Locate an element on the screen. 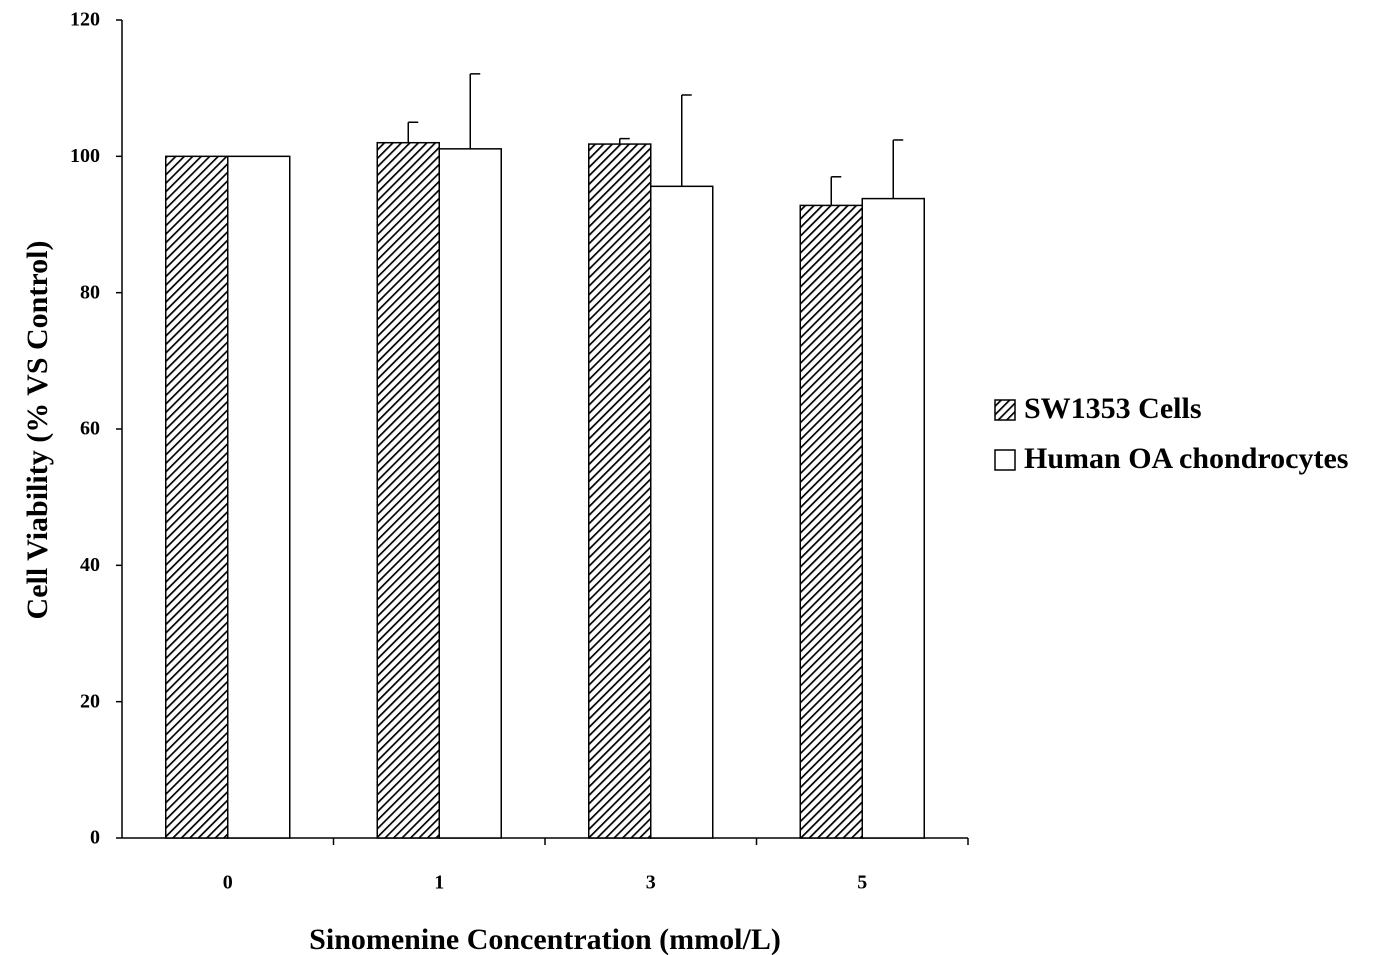 This screenshot has height=955, width=1400. y-tick-label: 120 is located at coordinates (85, 20).